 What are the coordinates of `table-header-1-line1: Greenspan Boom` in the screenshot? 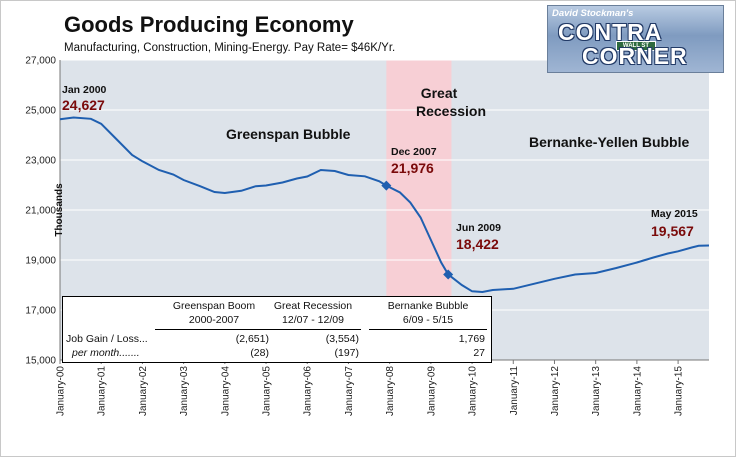 It's located at (214, 306).